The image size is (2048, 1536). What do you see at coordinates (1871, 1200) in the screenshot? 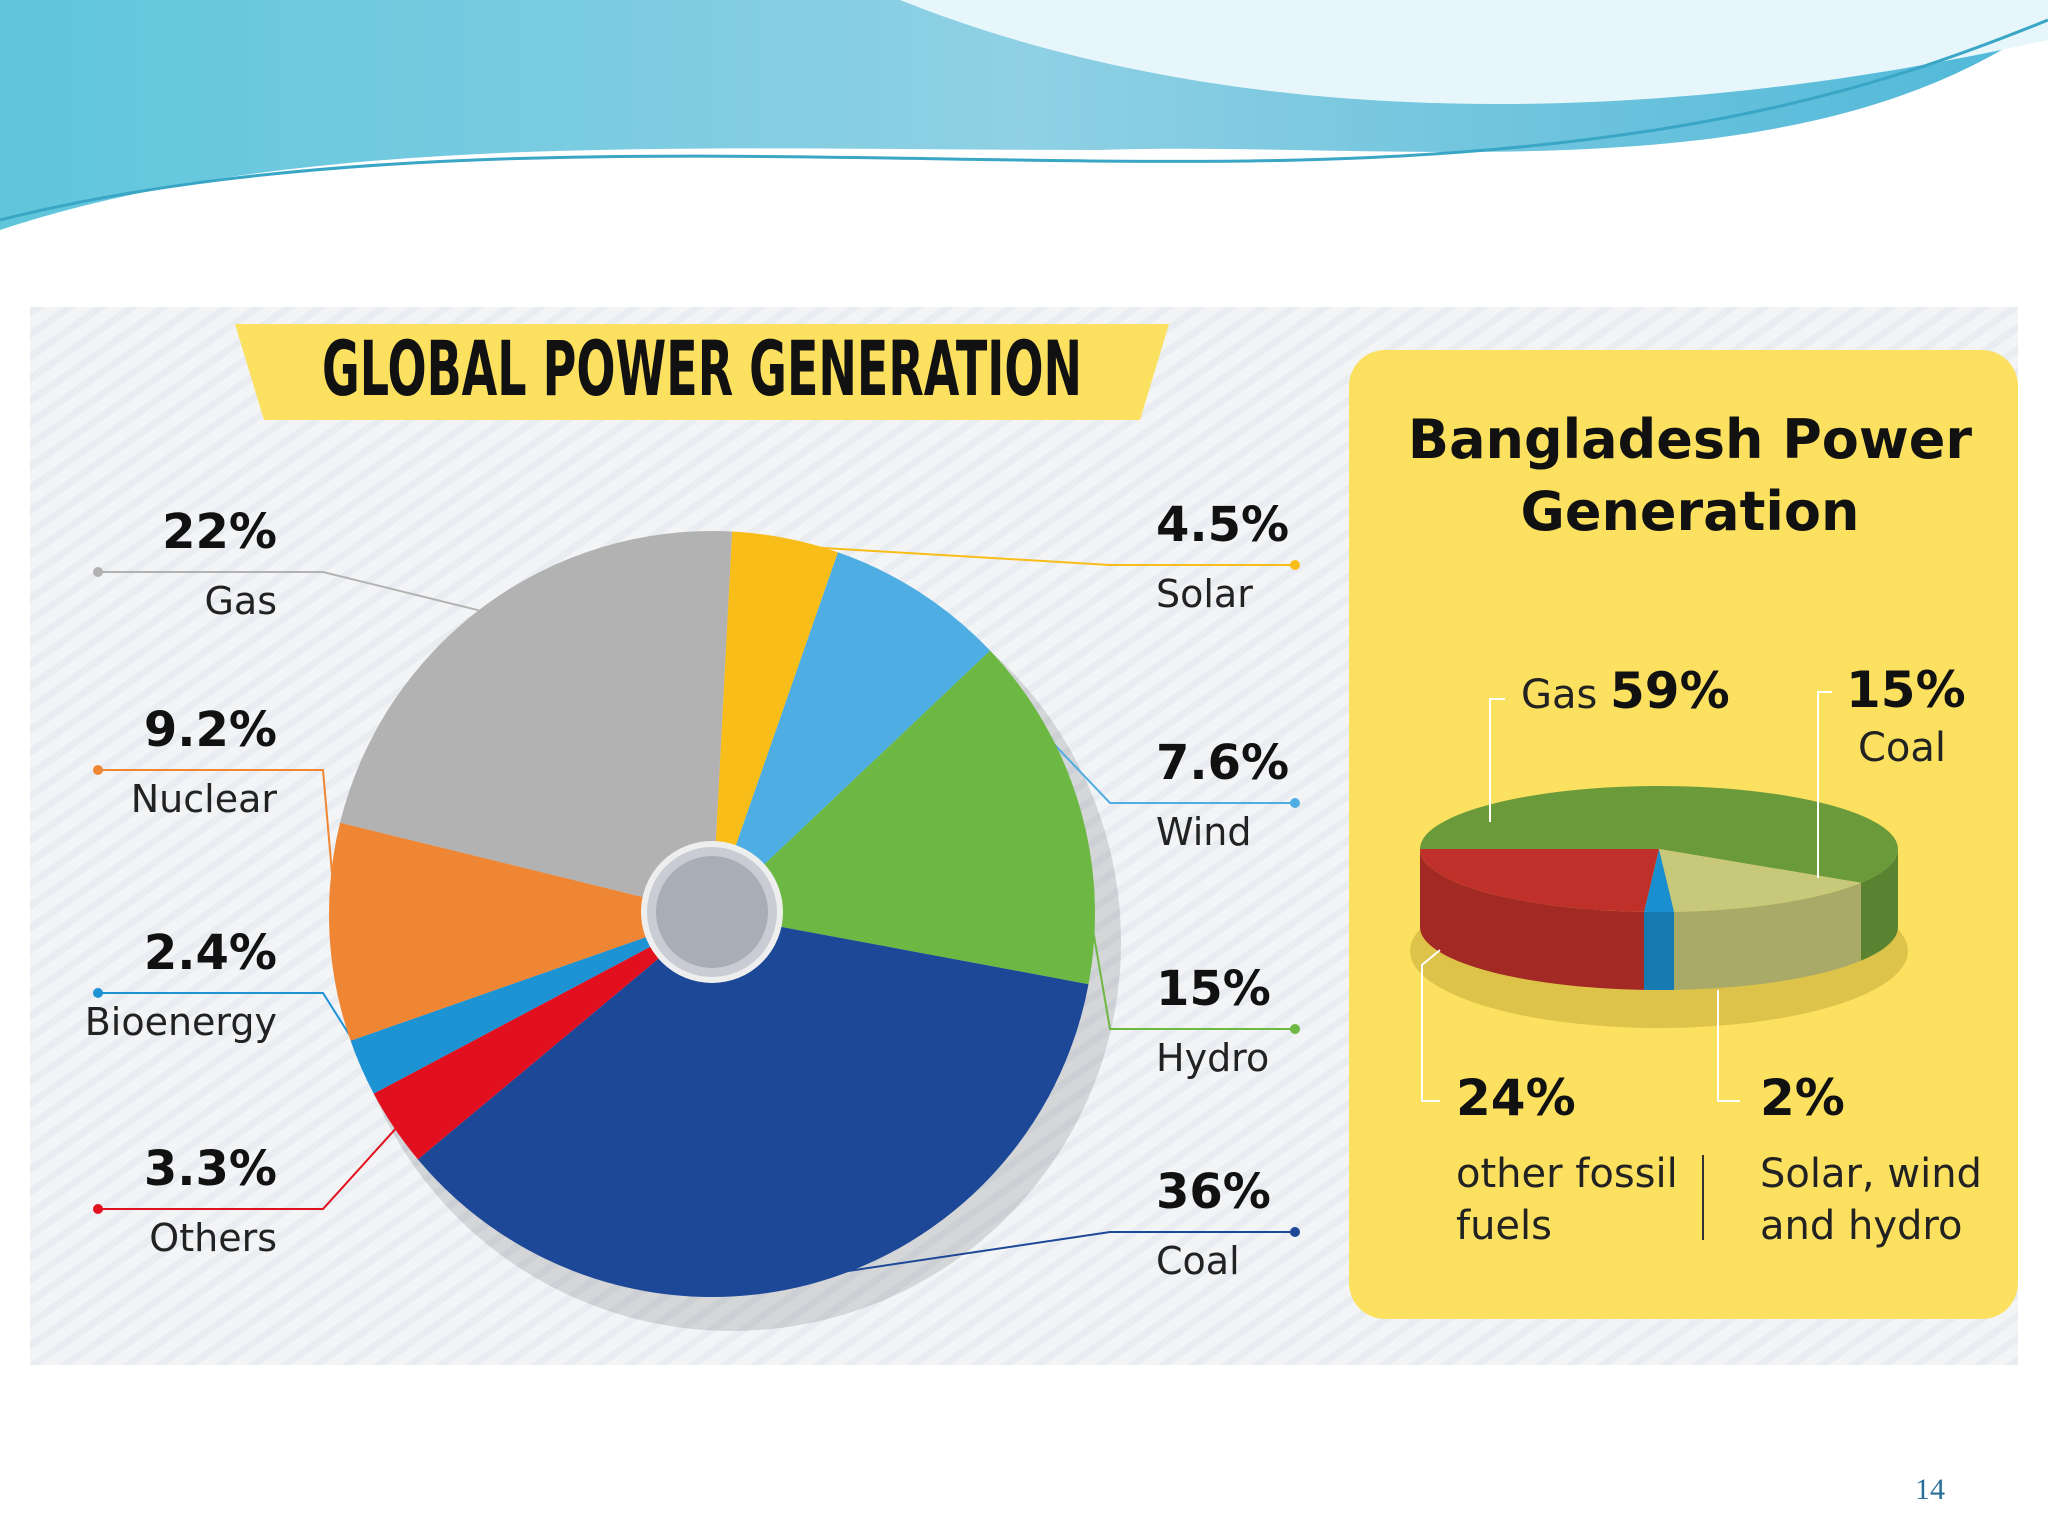
I see `category-label: Solar, wind and hydro` at bounding box center [1871, 1200].